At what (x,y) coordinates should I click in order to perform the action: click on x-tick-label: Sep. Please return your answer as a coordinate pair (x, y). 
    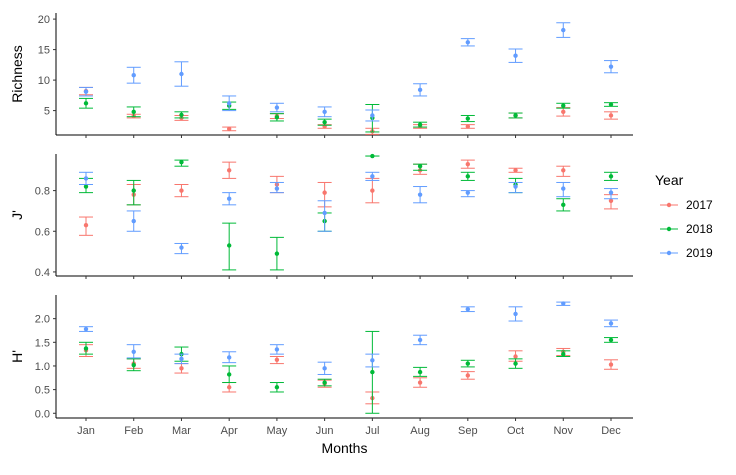
    Looking at the image, I should click on (468, 431).